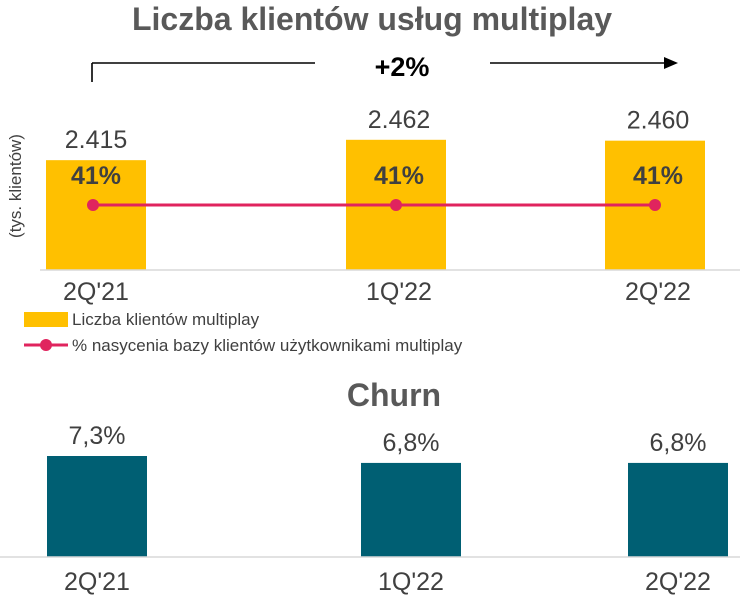 Image resolution: width=741 pixels, height=598 pixels. I want to click on multiplay-bar-value: 2.462, so click(399, 120).